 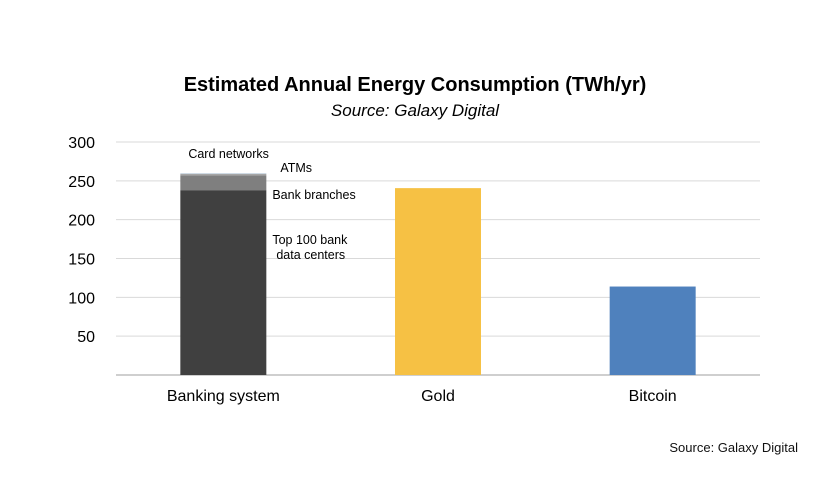 What do you see at coordinates (81, 298) in the screenshot?
I see `y-tick-label: 100` at bounding box center [81, 298].